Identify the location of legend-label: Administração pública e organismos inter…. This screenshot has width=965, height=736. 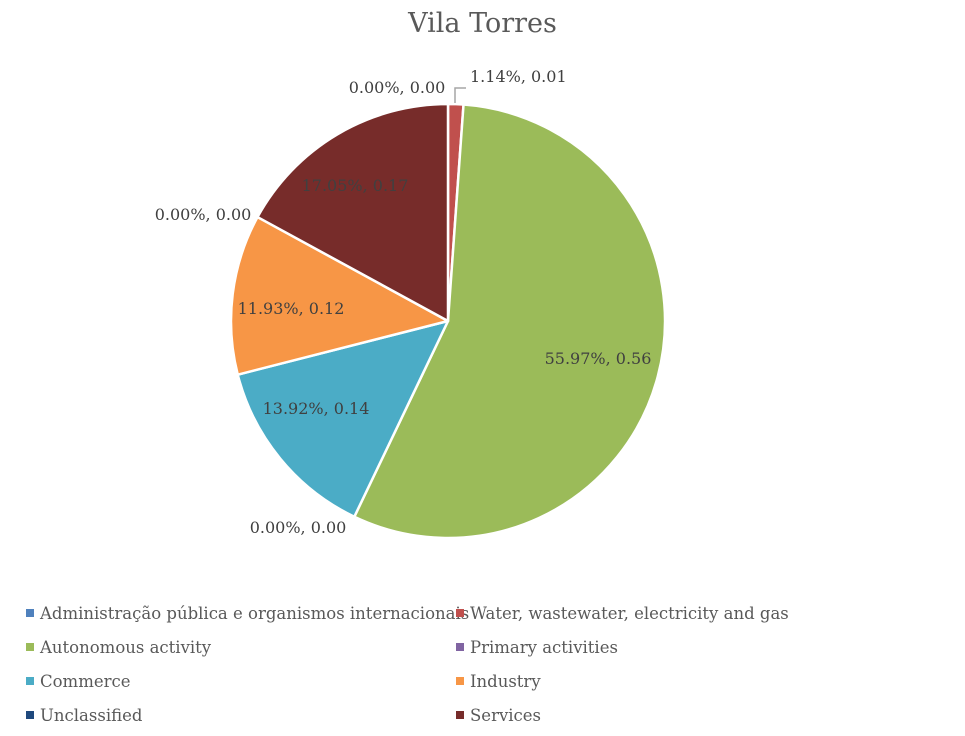
(255, 613).